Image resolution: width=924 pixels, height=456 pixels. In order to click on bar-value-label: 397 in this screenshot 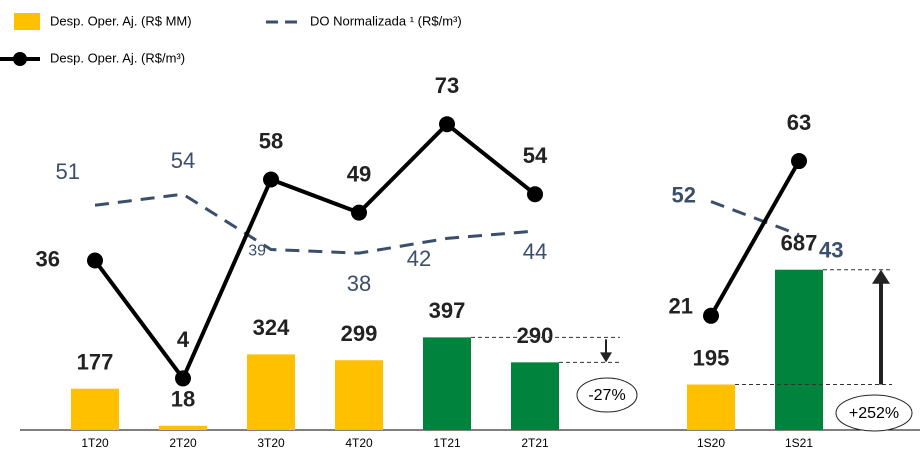, I will do `click(447, 310)`.